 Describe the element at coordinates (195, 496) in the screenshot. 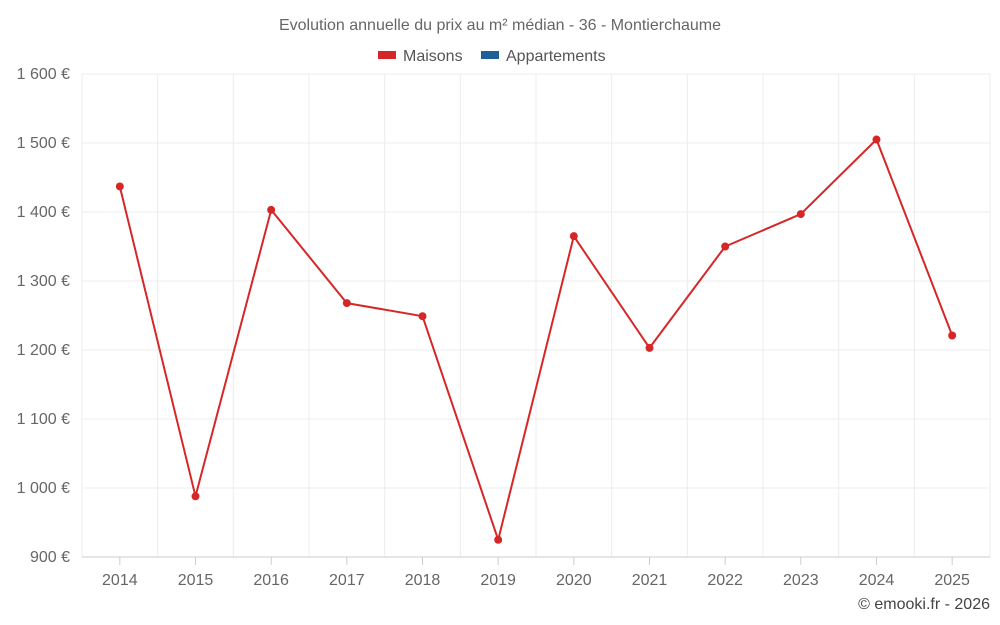

I see `data-point-2015` at that location.